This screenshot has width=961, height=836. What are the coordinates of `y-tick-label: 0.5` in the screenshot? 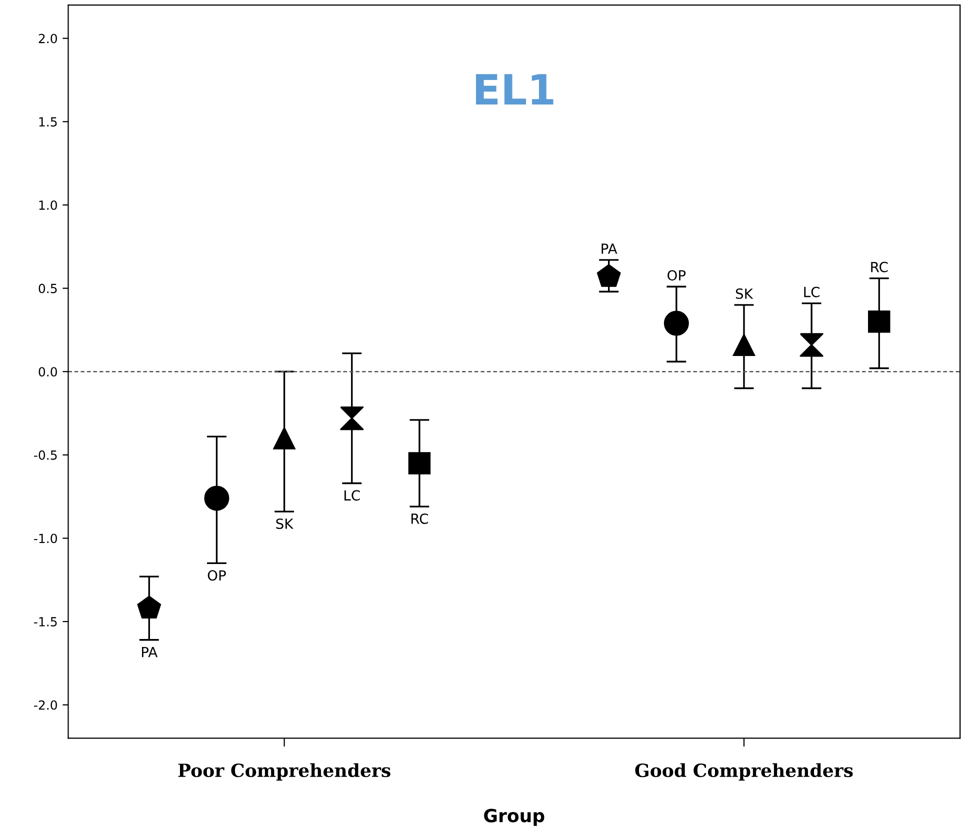 It's located at (47, 289).